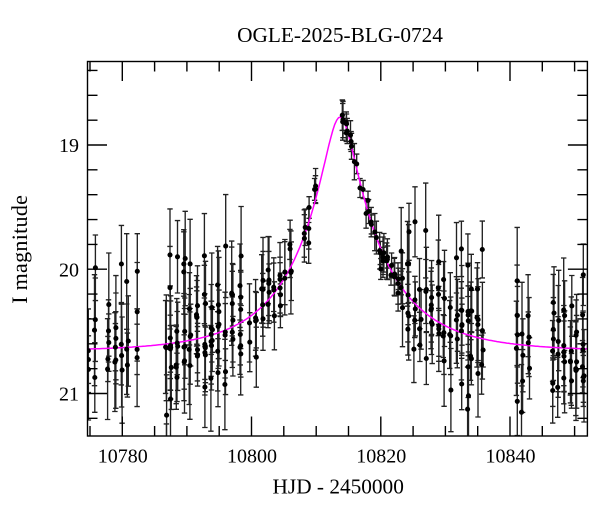 Image resolution: width=600 pixels, height=512 pixels. I want to click on svg-text: 21, so click(69, 395).